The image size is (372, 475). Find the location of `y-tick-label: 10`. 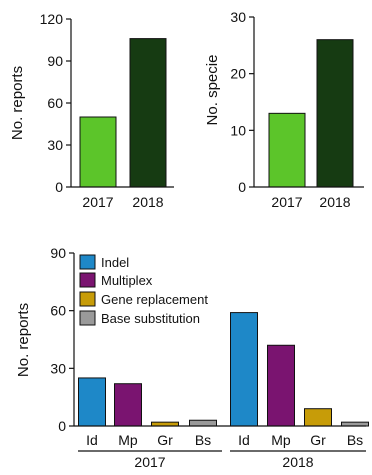

y-tick-label: 10 is located at coordinates (238, 130).